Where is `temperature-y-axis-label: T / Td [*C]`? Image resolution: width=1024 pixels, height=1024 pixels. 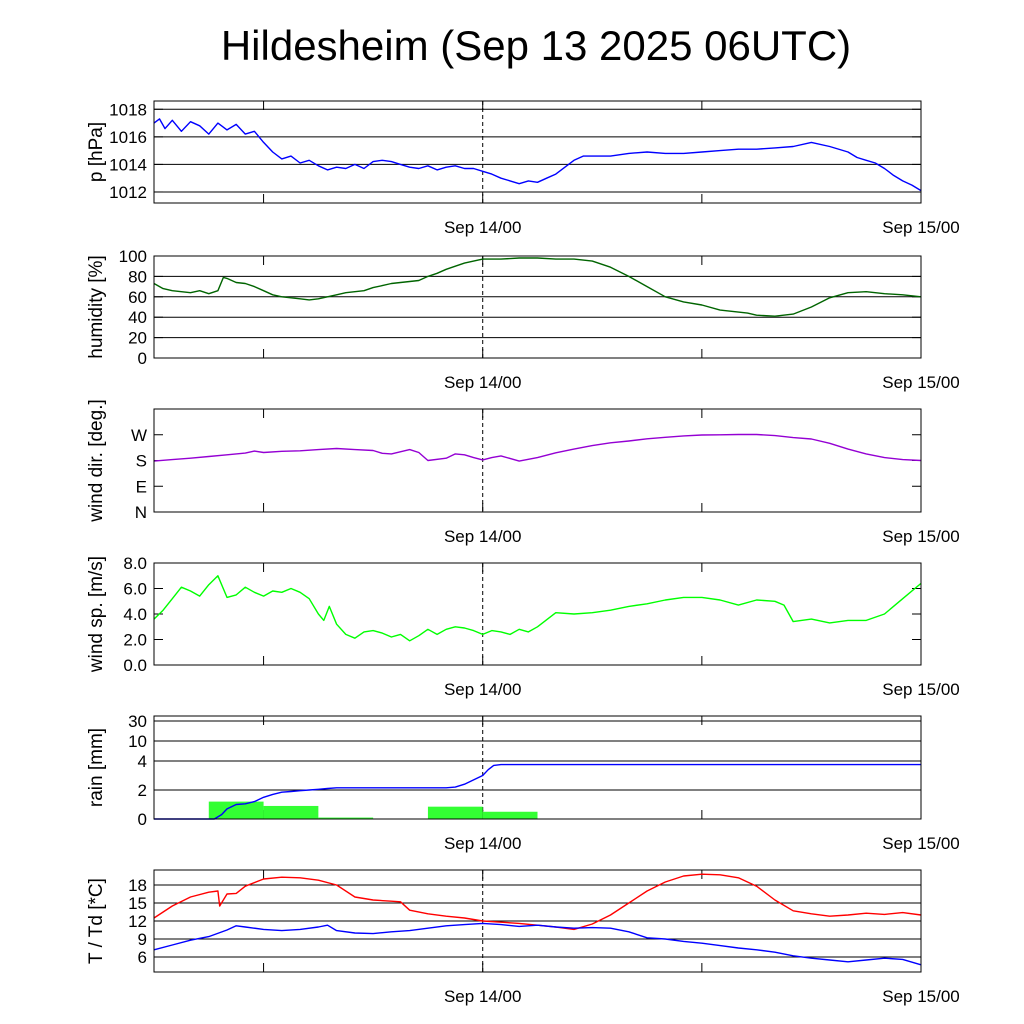
temperature-y-axis-label: T / Td [*C] is located at coordinates (96, 921).